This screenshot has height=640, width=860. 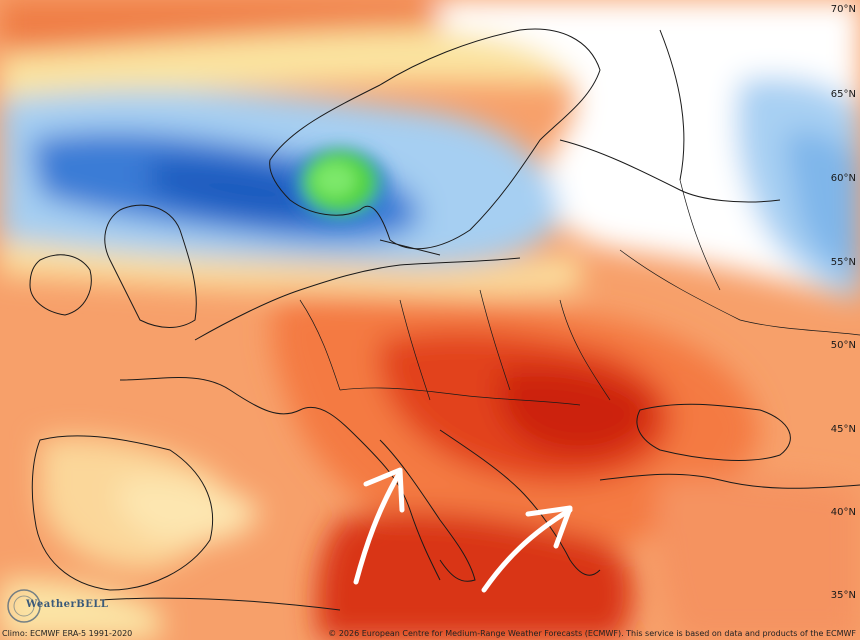 I want to click on green-anomaly, so click(x=340, y=185).